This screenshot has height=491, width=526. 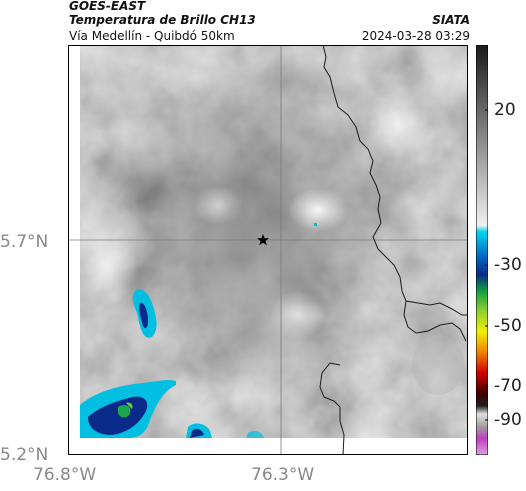 What do you see at coordinates (24, 242) in the screenshot?
I see `lat-label-1: 5.7°N` at bounding box center [24, 242].